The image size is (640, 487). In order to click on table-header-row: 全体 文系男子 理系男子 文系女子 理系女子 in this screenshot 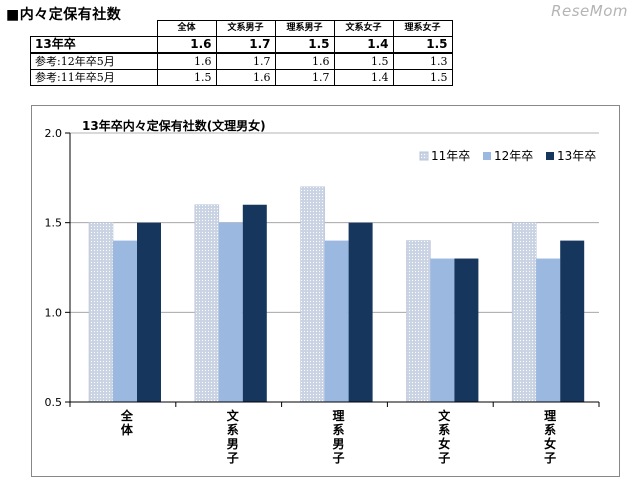, I will do `click(241, 28)`.